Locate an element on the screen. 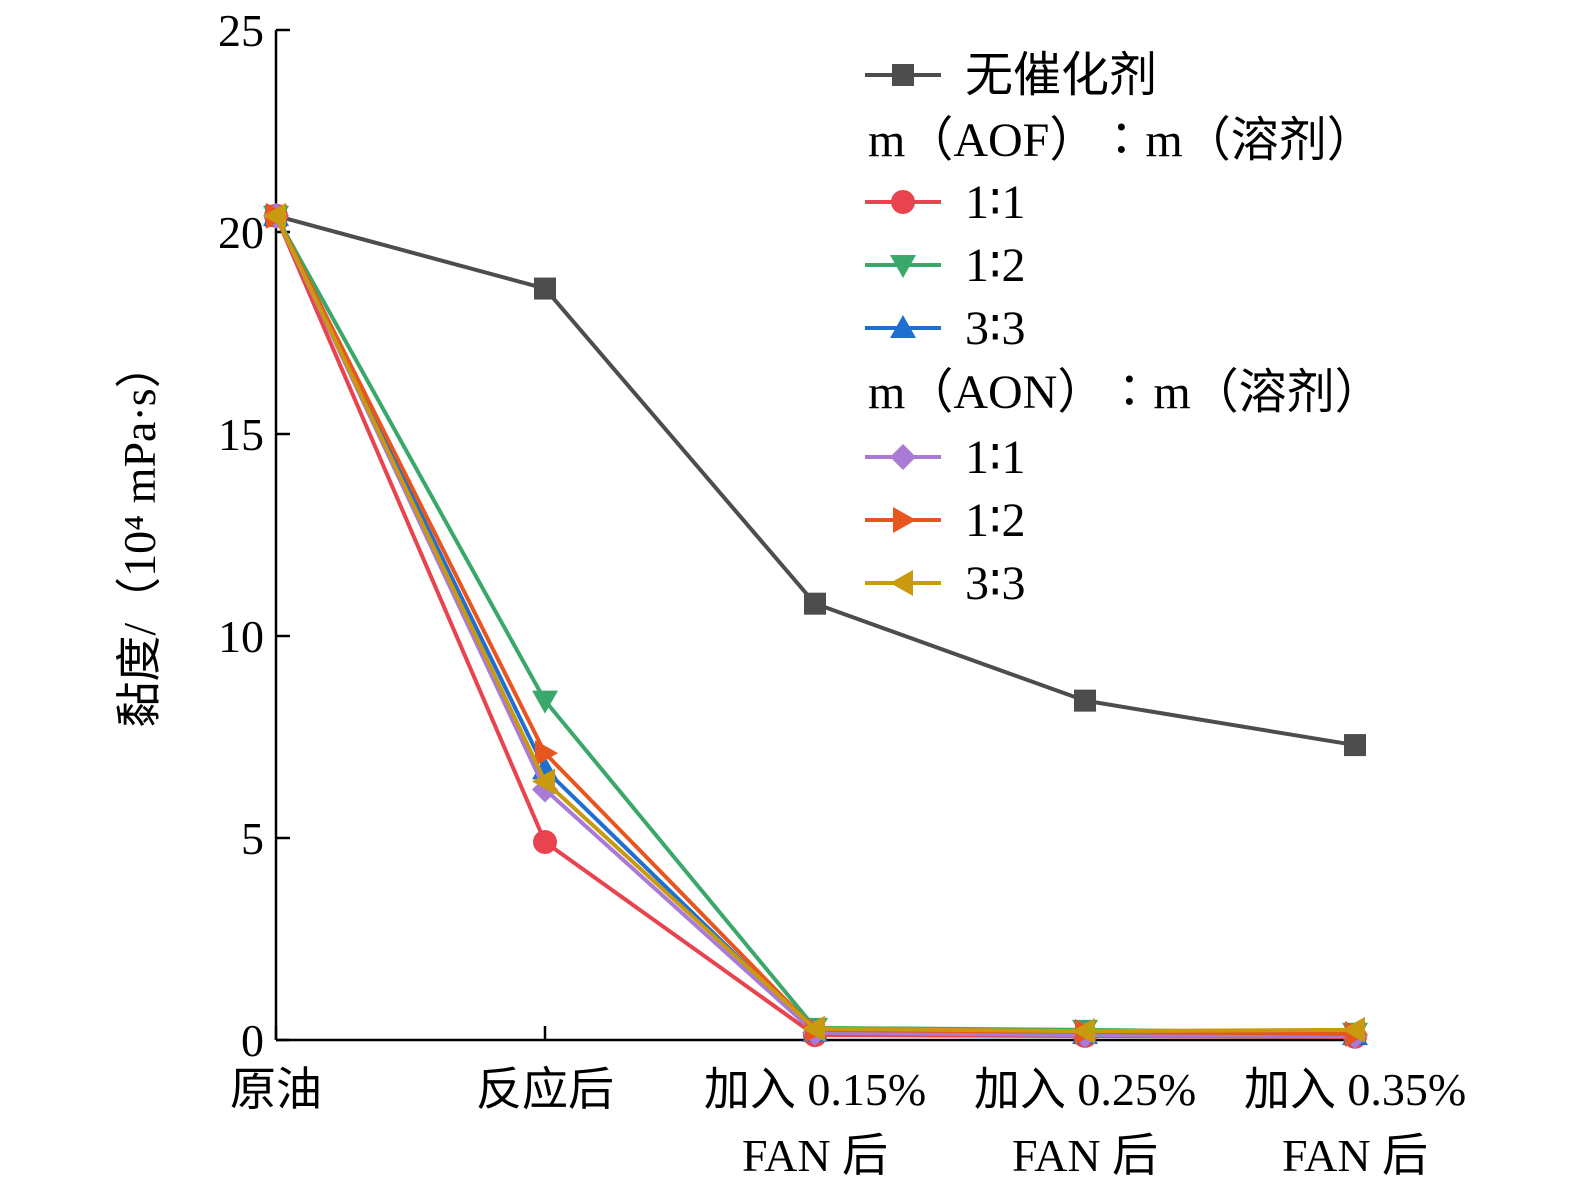 Image resolution: width=1575 pixels, height=1195 pixels. legend-item: 无催化剂 is located at coordinates (1011, 75).